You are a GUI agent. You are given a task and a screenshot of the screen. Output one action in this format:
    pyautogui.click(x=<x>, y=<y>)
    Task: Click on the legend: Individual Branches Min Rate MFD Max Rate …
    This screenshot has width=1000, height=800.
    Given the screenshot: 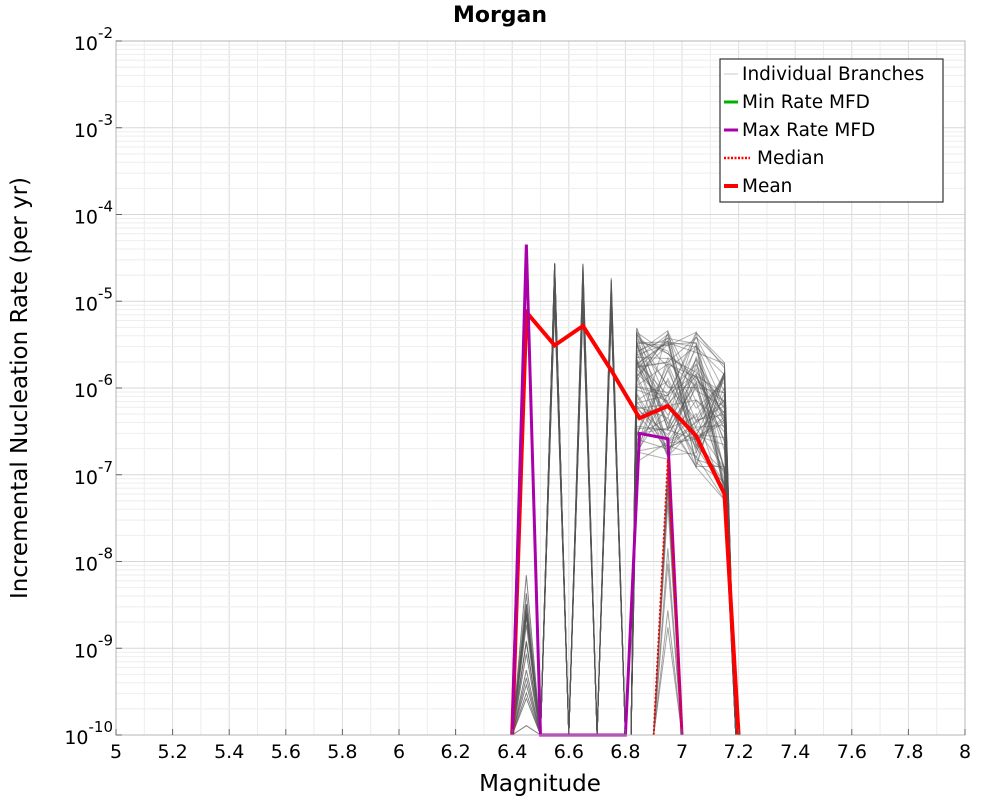 What is the action you would take?
    pyautogui.click(x=831, y=130)
    